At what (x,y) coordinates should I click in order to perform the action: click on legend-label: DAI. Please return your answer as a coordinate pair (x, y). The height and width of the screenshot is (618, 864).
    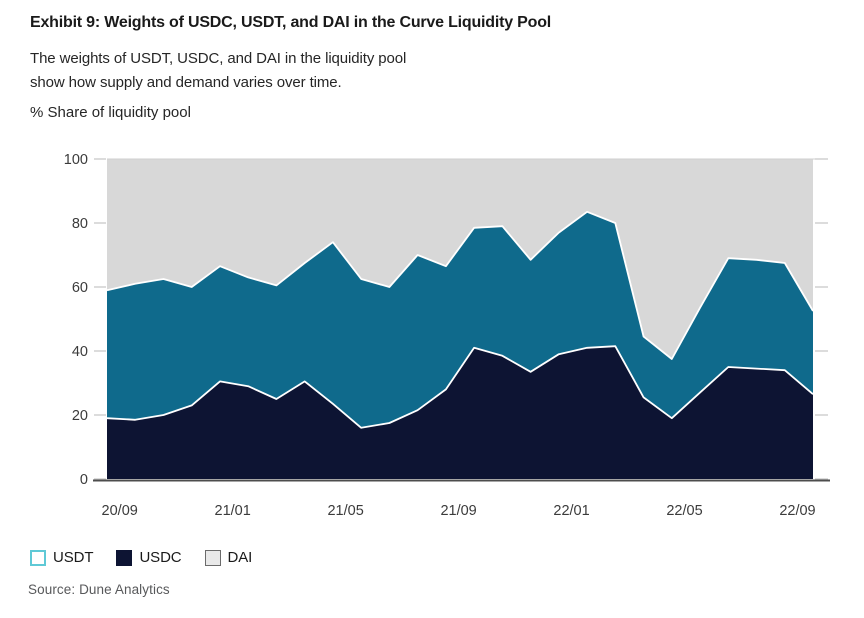
    Looking at the image, I should click on (240, 557).